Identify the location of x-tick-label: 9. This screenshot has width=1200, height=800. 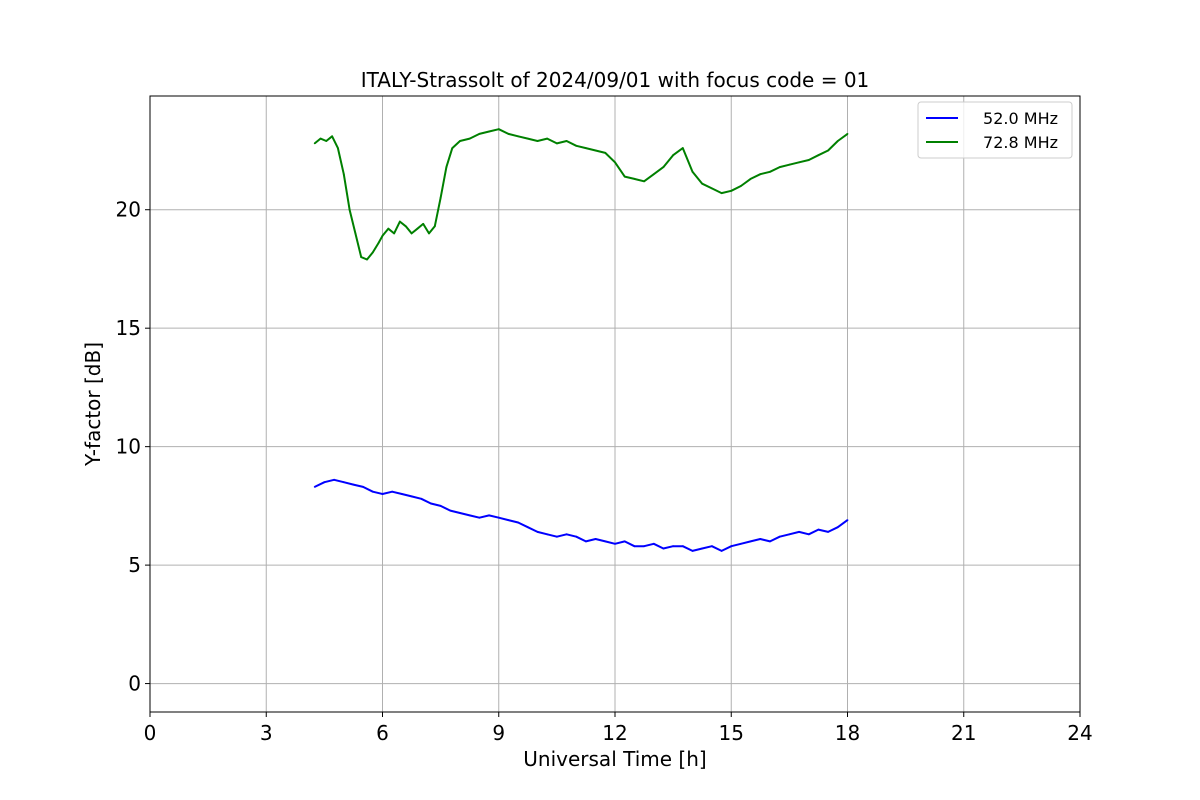
(498, 733).